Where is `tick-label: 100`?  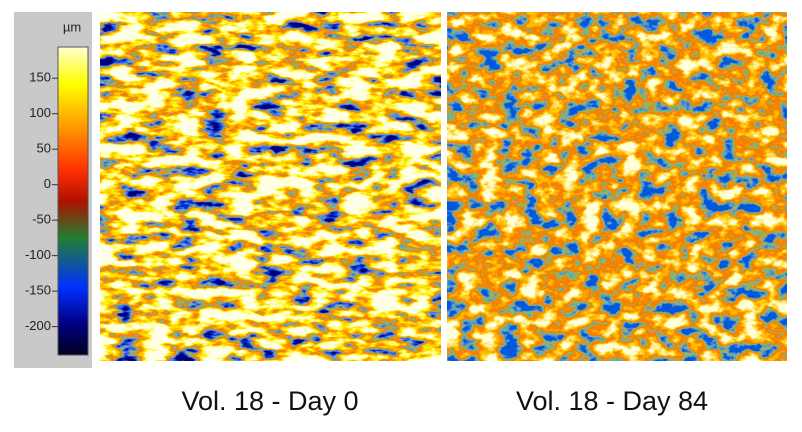 tick-label: 100 is located at coordinates (40, 112).